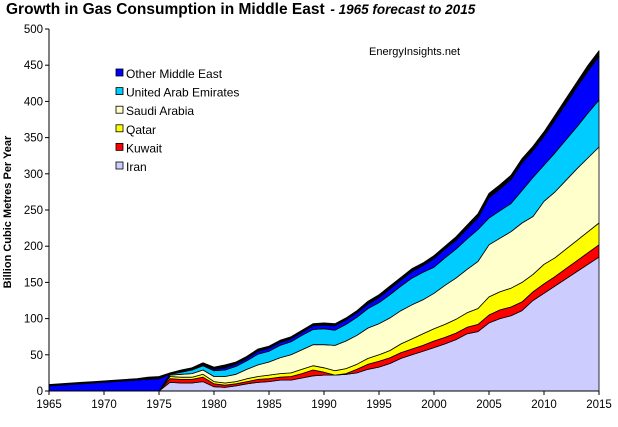 The height and width of the screenshot is (427, 618). Describe the element at coordinates (119, 72) in the screenshot. I see `legend-swatch-other-middle-east` at that location.